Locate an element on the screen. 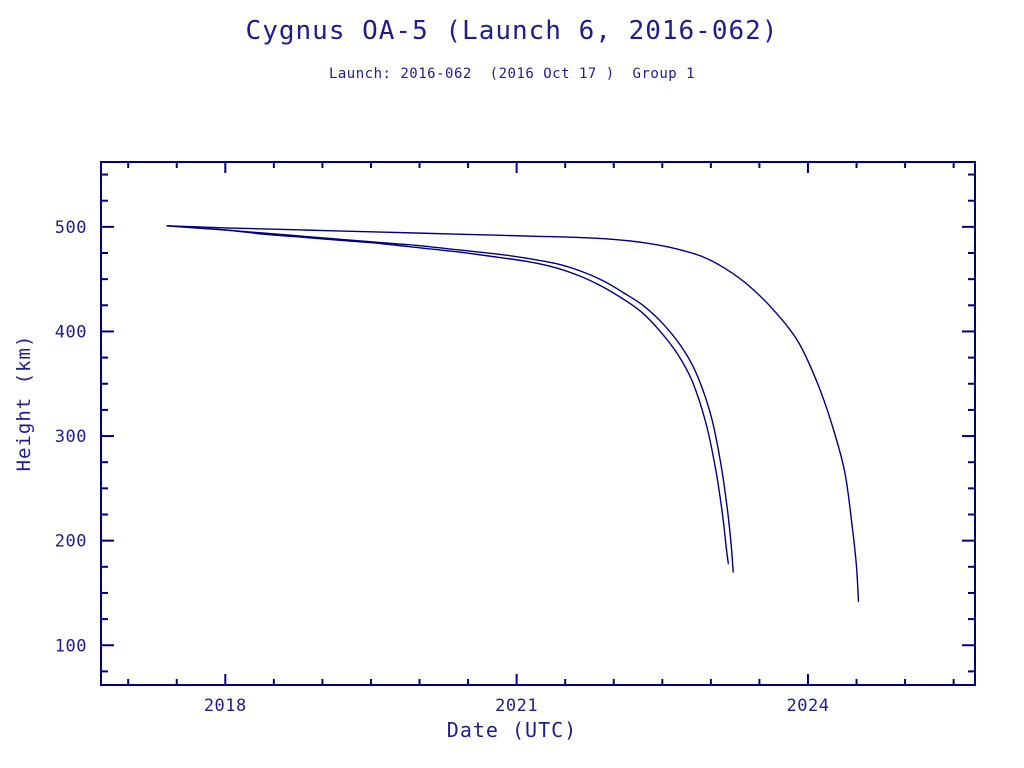 Image resolution: width=1024 pixels, height=768 pixels. x-tick-label: 2018 is located at coordinates (225, 706).